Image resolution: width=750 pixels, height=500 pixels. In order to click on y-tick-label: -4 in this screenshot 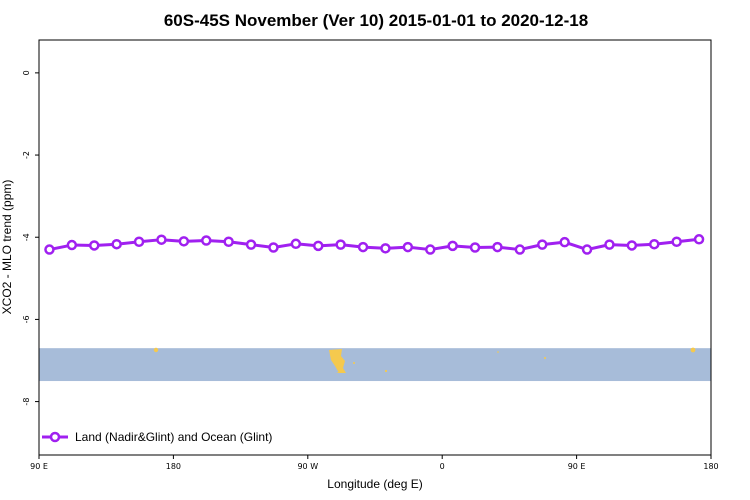, I will do `click(26, 237)`.